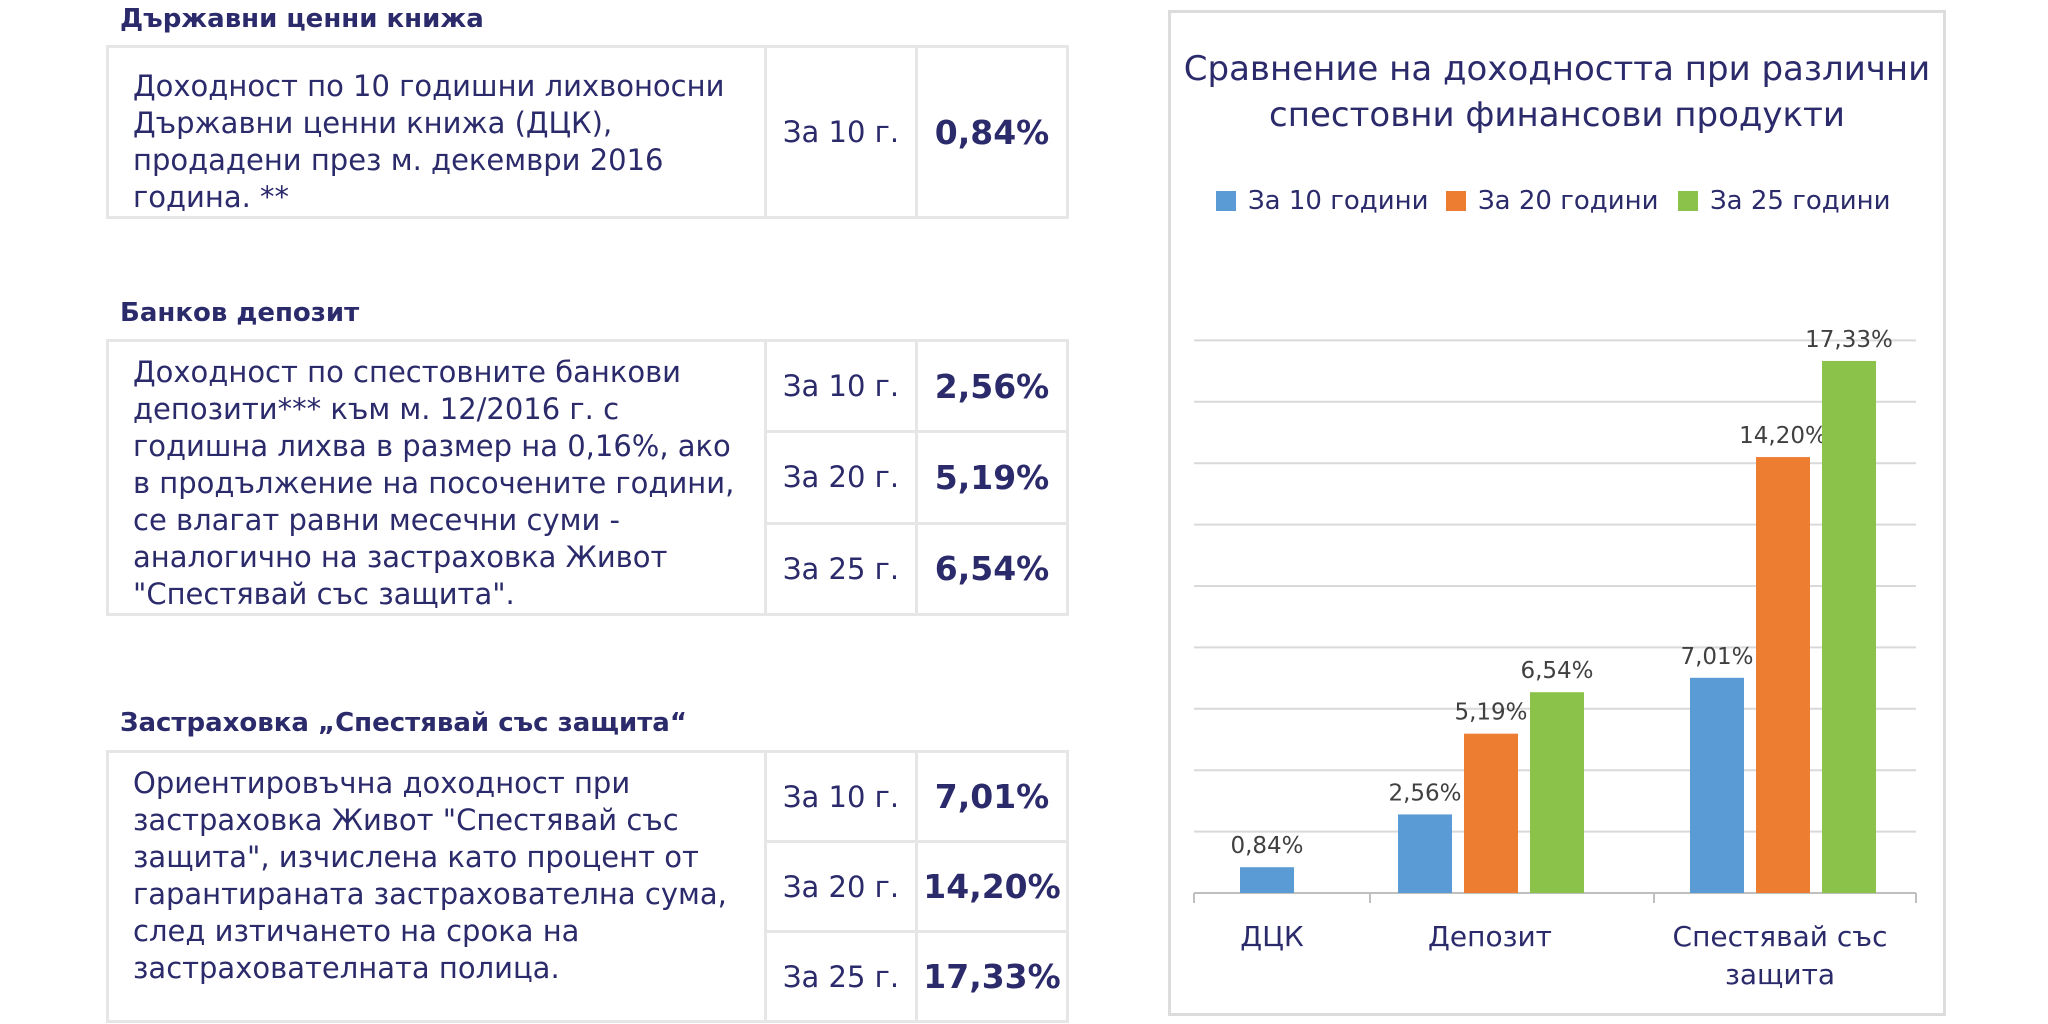 This screenshot has width=2048, height=1024. I want to click on legend-item-10y: За 10 години, so click(1322, 201).